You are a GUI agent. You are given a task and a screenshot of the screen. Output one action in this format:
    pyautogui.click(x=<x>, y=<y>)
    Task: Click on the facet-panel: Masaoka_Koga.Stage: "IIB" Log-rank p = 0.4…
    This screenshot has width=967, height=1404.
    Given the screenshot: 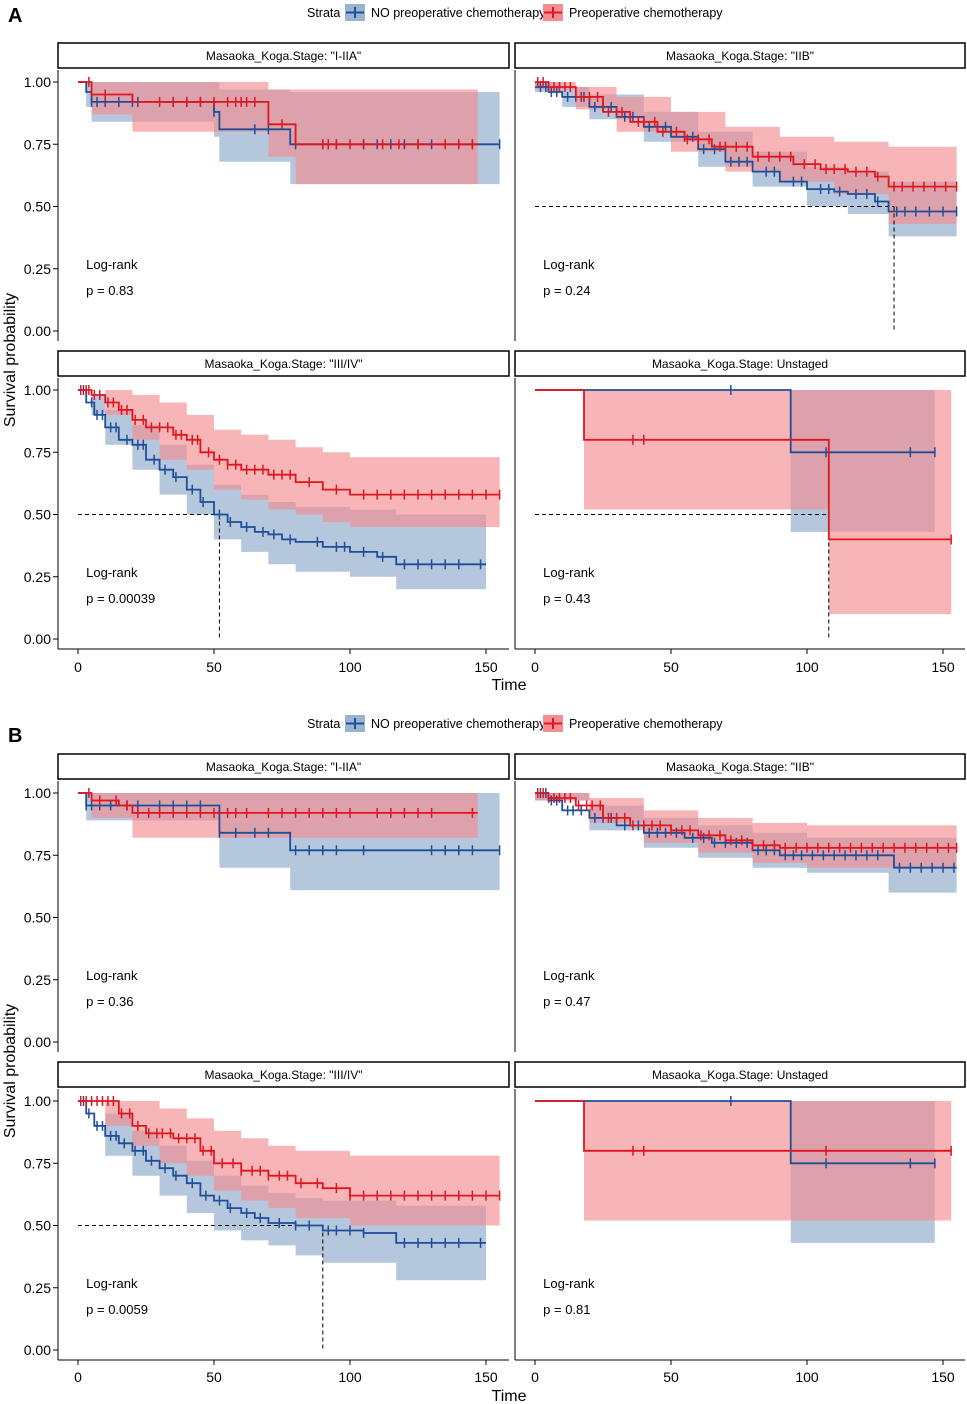 What is the action you would take?
    pyautogui.click(x=740, y=902)
    